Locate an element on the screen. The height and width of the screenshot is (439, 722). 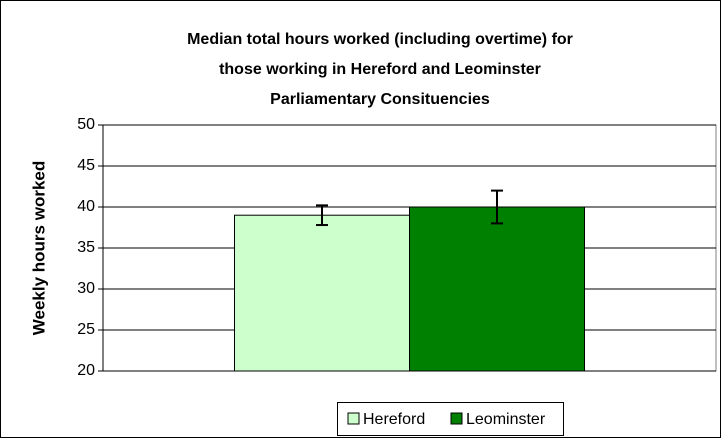
y-tick-label: 25 is located at coordinates (86, 329).